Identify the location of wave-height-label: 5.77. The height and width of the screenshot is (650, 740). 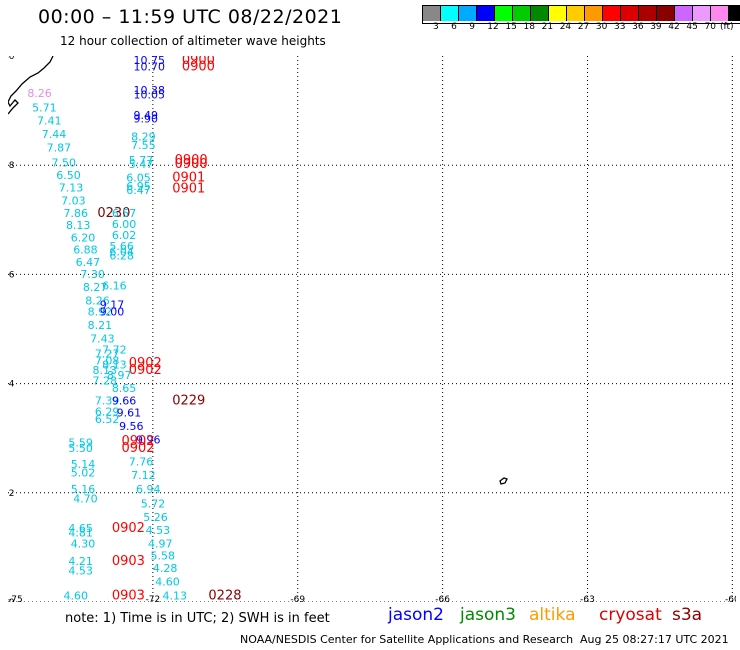
(141, 160).